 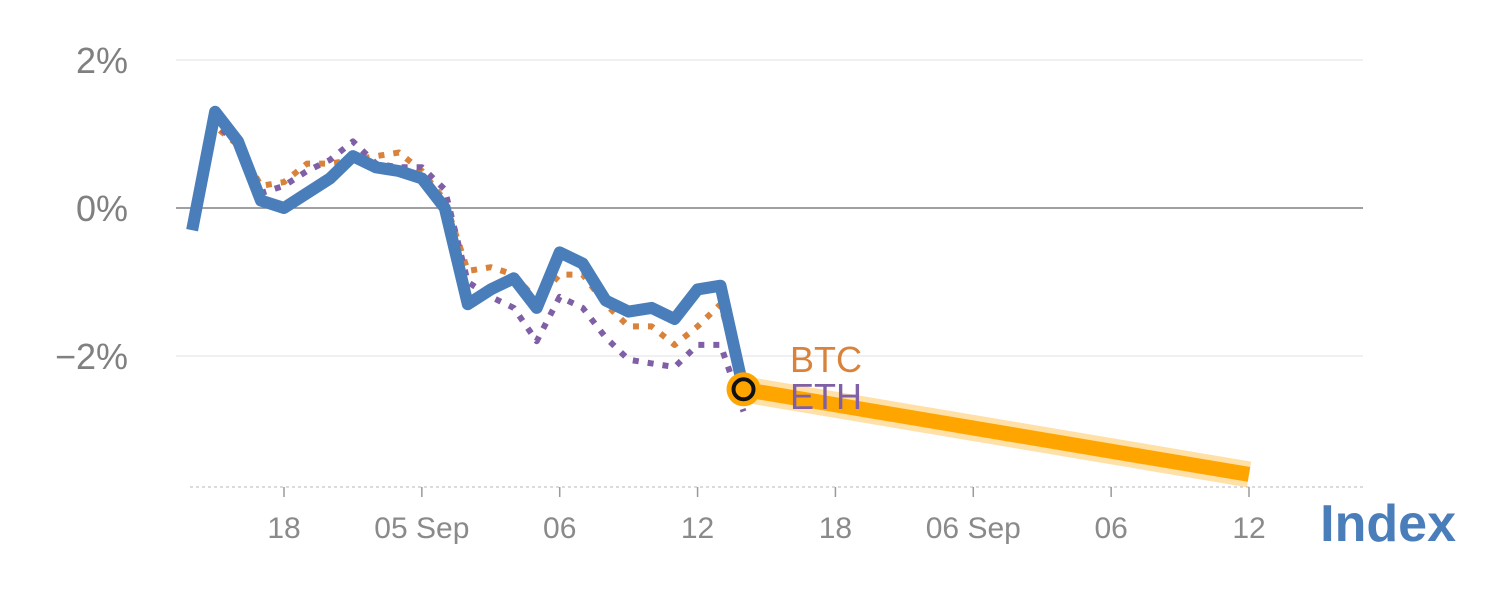 I want to click on forecast-band, so click(x=996, y=432).